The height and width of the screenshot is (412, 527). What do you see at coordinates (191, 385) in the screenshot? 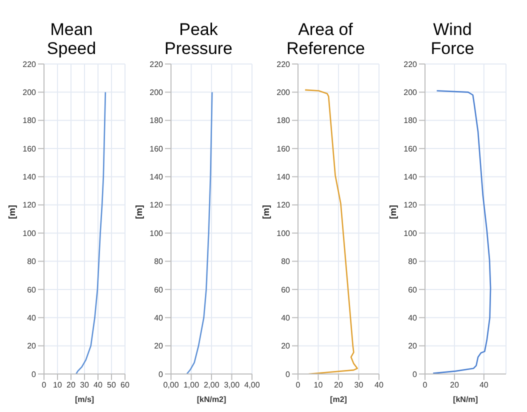
I see `x-tick-label: 1,00` at bounding box center [191, 385].